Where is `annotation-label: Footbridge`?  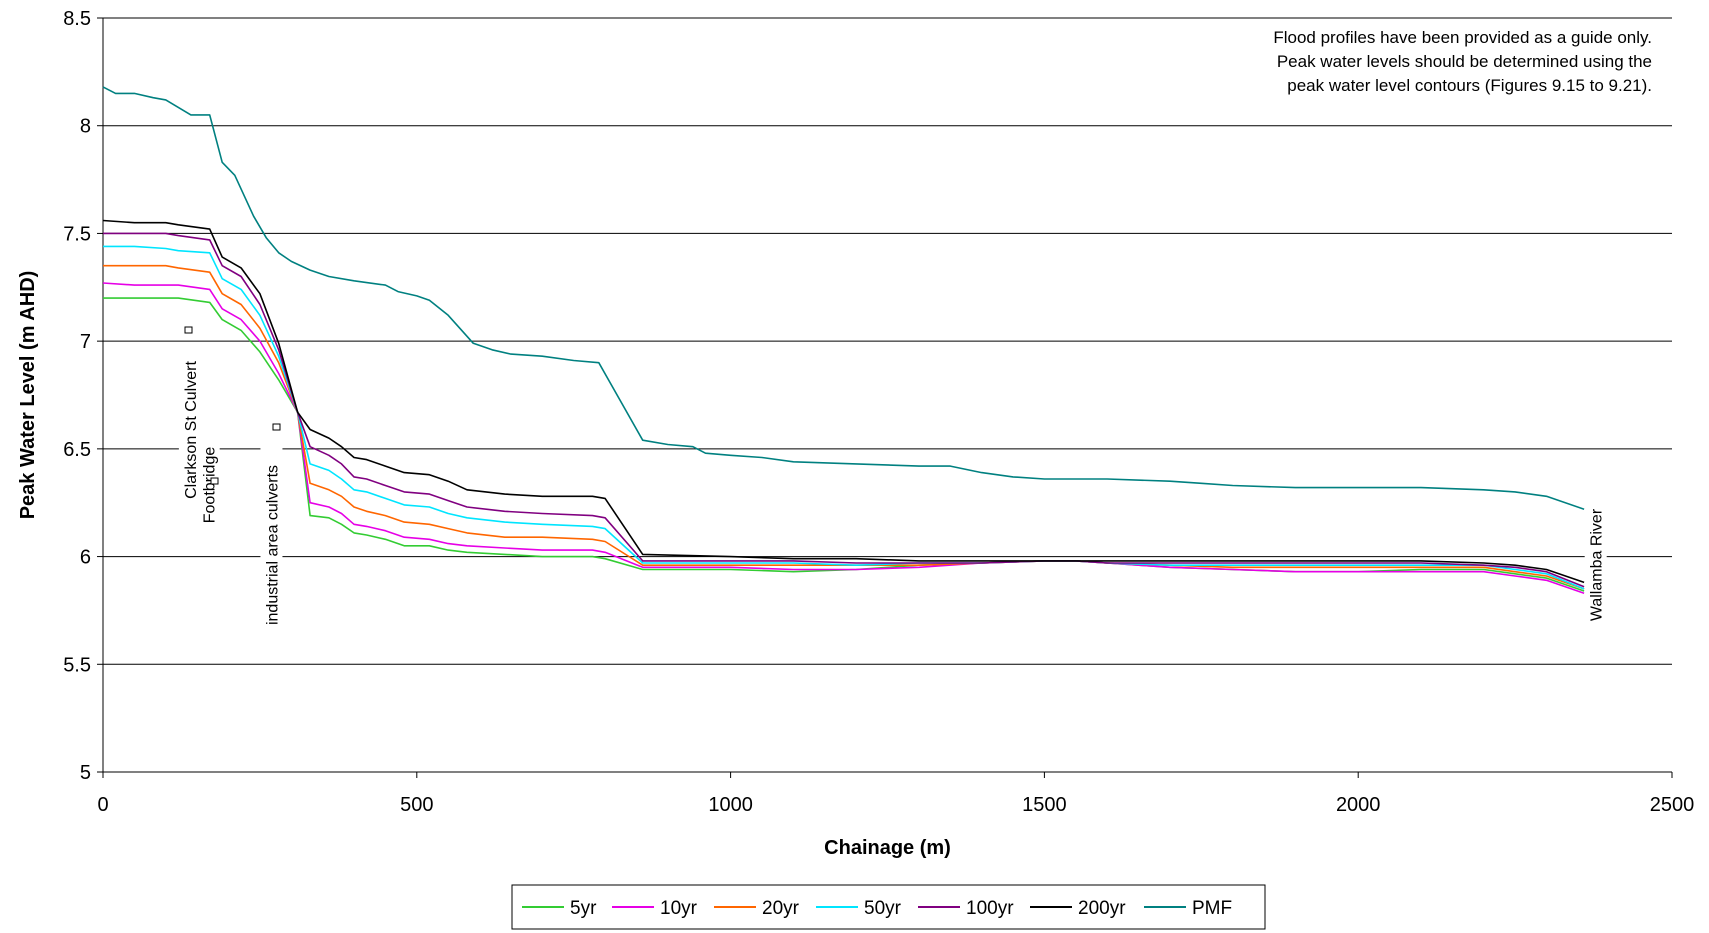 annotation-label: Footbridge is located at coordinates (208, 485).